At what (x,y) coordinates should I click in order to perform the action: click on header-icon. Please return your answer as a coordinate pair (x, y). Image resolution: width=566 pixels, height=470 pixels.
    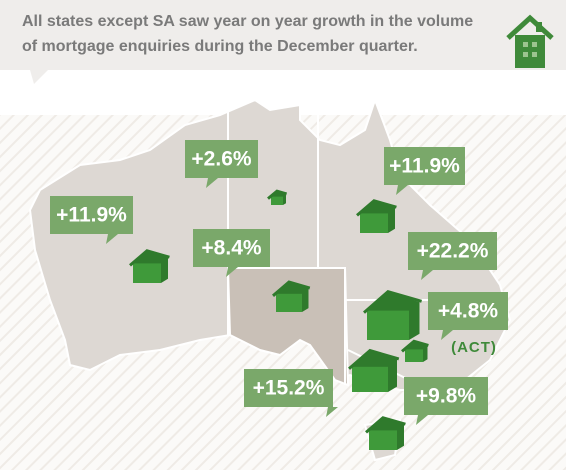
    Looking at the image, I should click on (530, 41).